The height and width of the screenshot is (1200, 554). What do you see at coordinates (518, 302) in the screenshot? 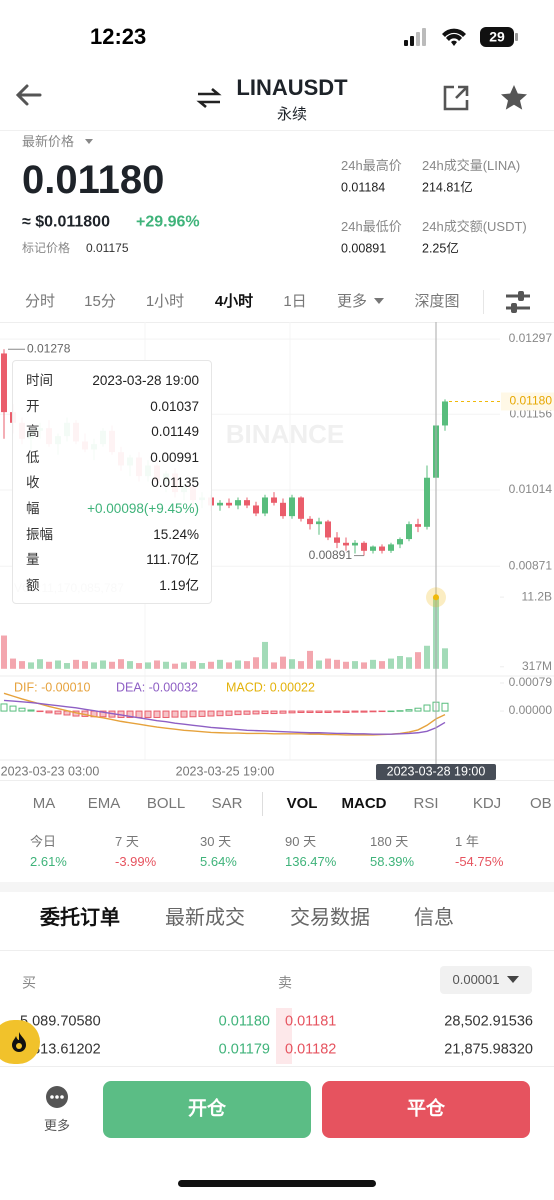
I see `chart-settings` at bounding box center [518, 302].